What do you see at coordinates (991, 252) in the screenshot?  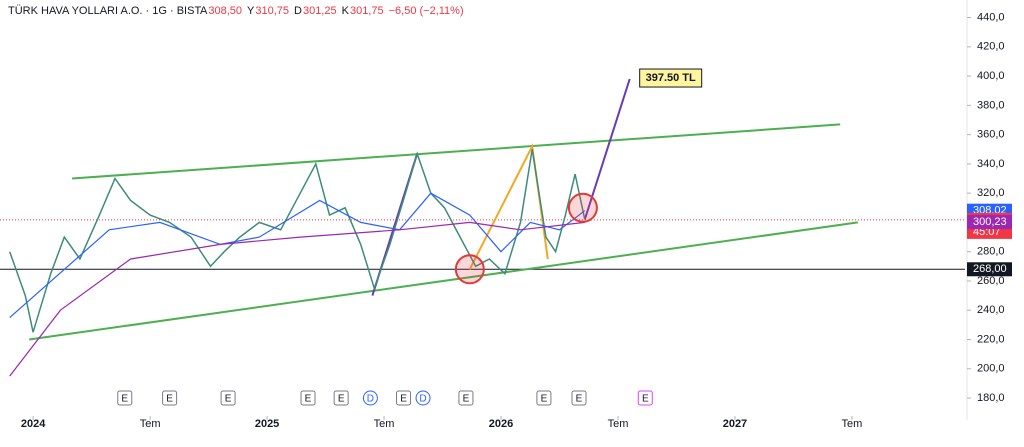 I see `y-tick-label: 280,0` at bounding box center [991, 252].